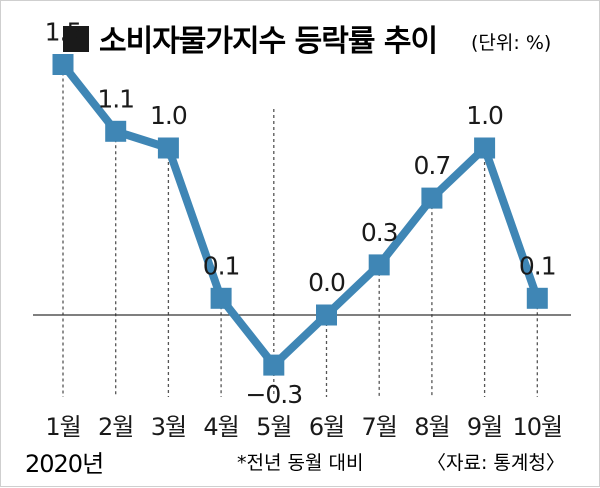  I want to click on unit-note: (단위: %), so click(511, 43).